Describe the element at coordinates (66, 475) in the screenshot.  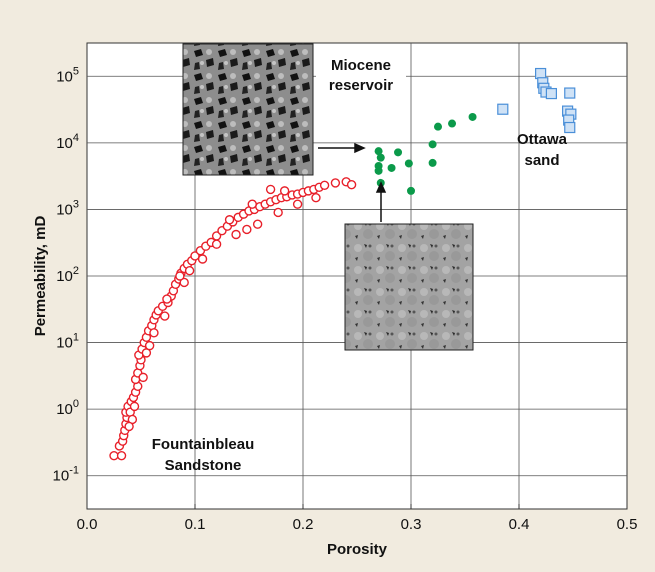
I see `y-tick-label: 10⁻¹` at that location.